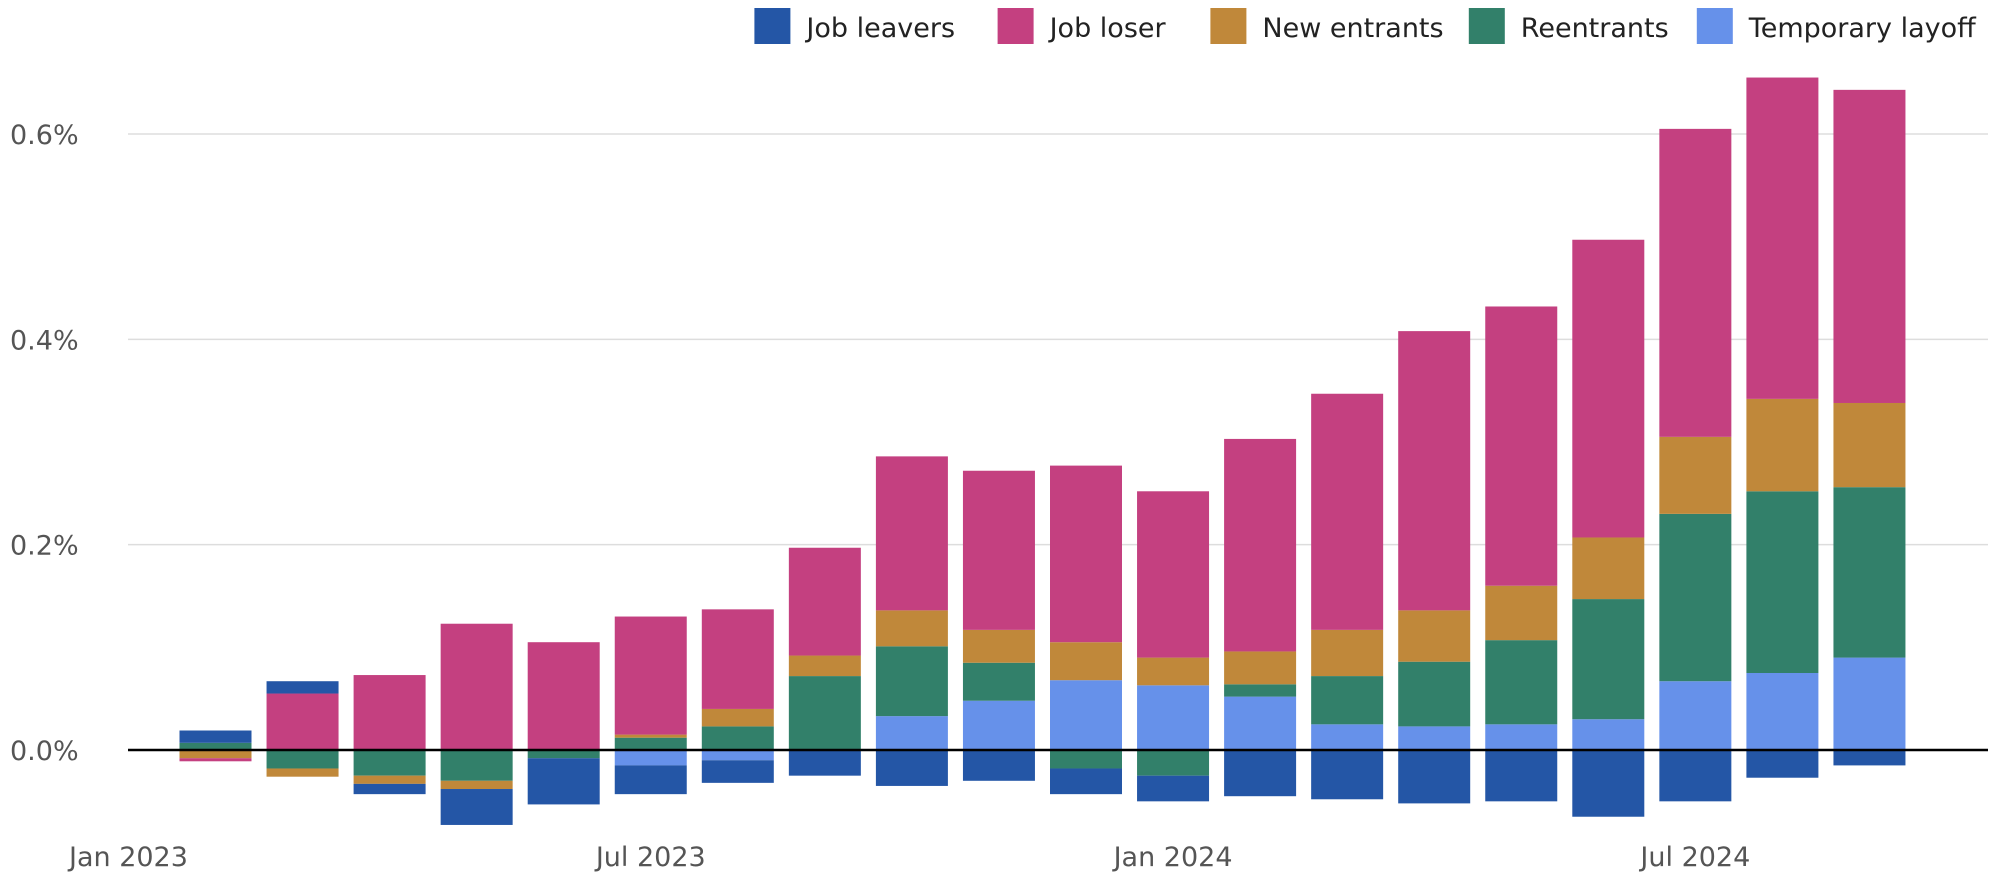 This screenshot has width=1998, height=879. I want to click on y-tick-label: 0.2%, so click(44, 546).